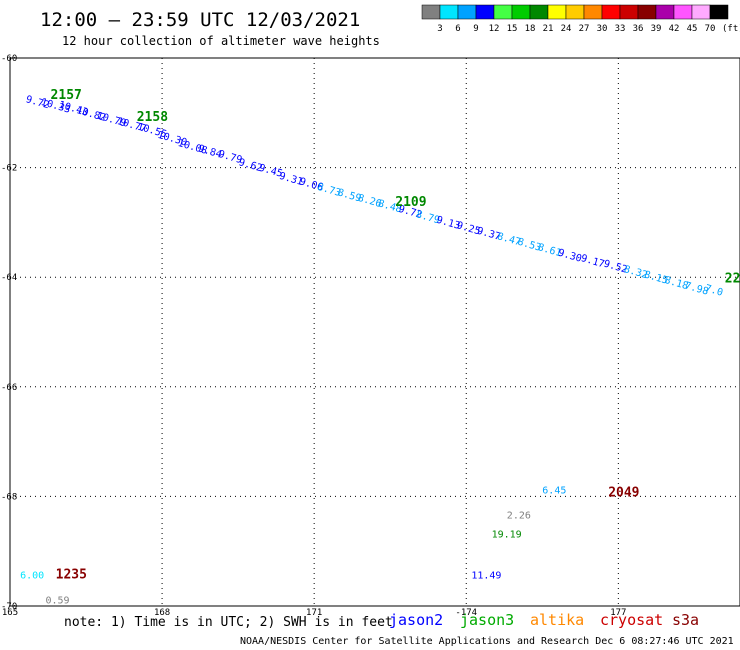 The image size is (740, 650). What do you see at coordinates (512, 29) in the screenshot?
I see `legend-label: 15` at bounding box center [512, 29].